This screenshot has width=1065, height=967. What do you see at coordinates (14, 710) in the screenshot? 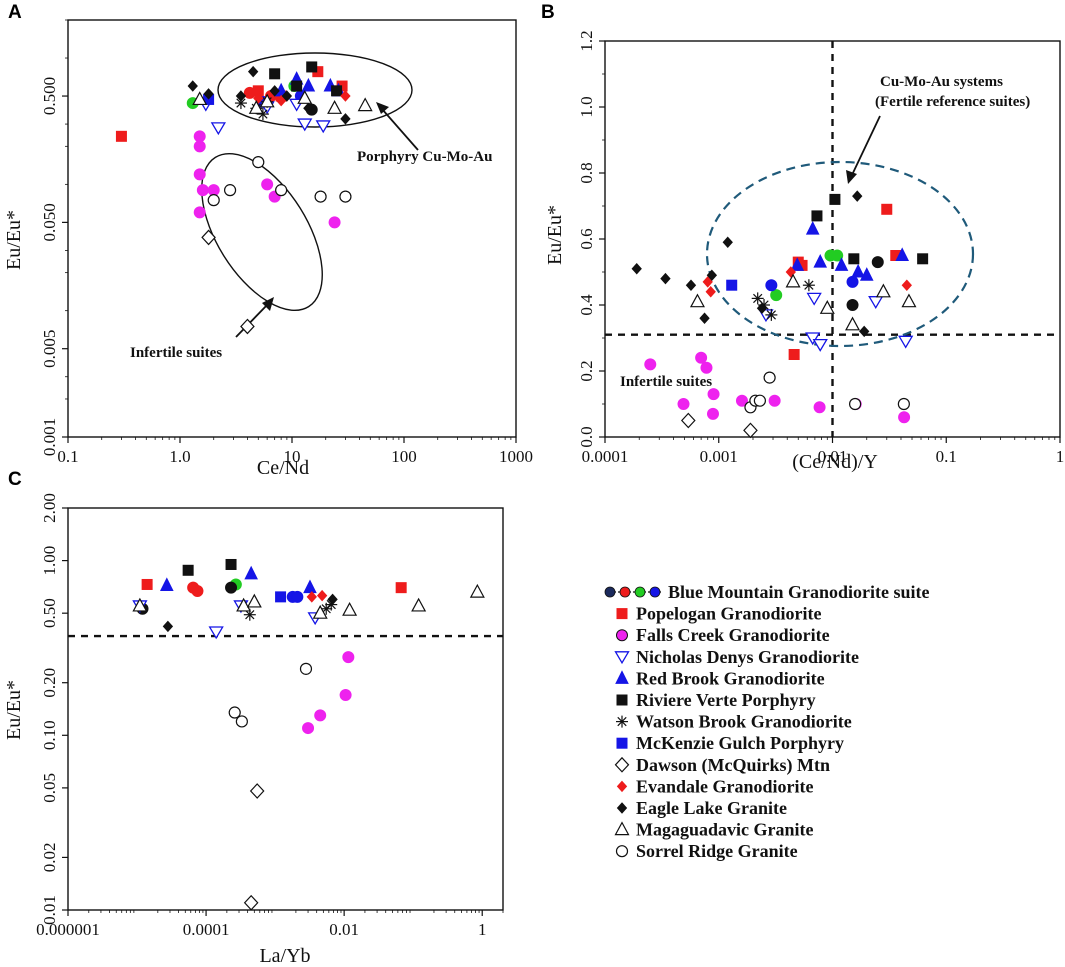
I see `panel-c-ylabel: Eu/Eu*` at bounding box center [14, 710].